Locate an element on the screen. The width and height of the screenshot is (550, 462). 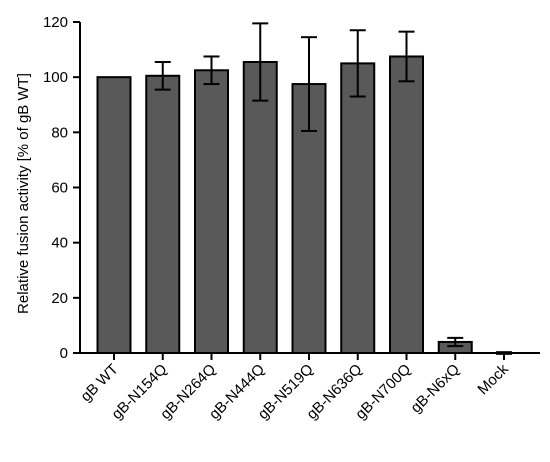
y-tick-label: 40 is located at coordinates (59, 243).